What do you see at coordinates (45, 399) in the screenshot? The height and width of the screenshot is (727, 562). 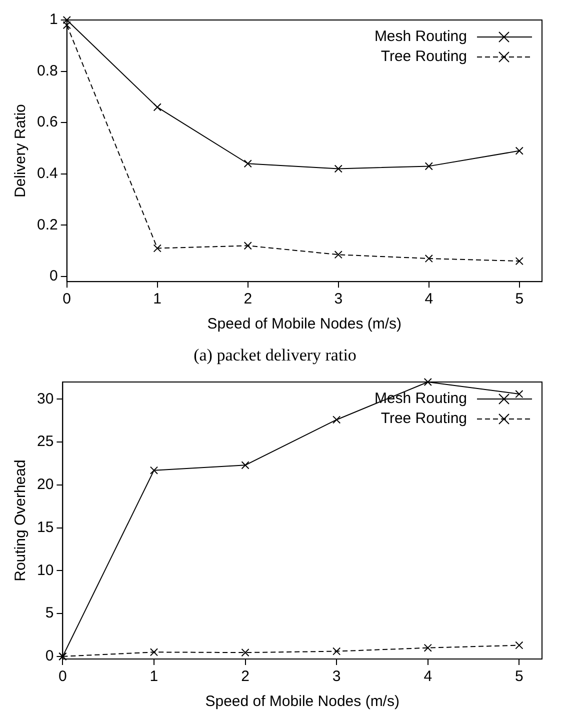 I see `y-tick-label: 30` at bounding box center [45, 399].